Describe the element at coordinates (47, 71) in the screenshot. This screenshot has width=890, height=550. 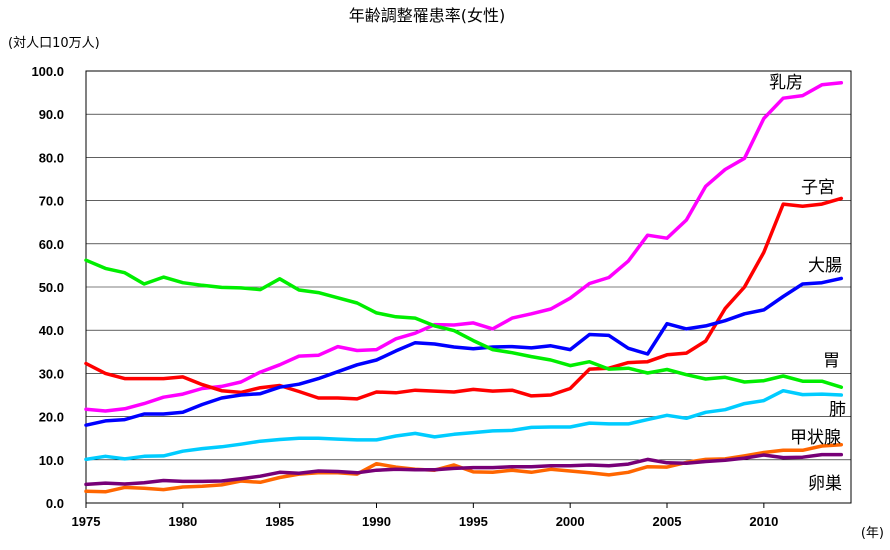
I see `y-tick-label: 100.0` at that location.